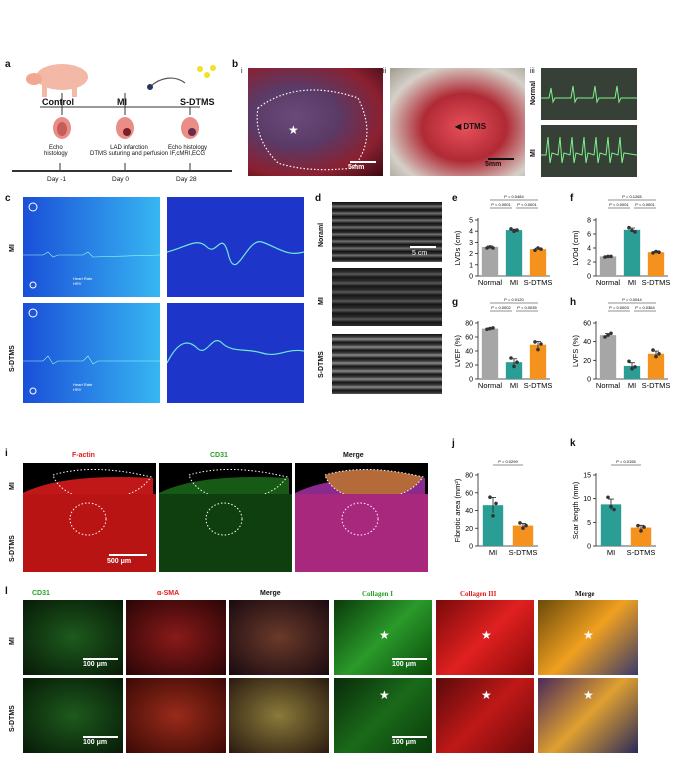 The image size is (685, 757). I want to click on group-label-mi: MI, so click(122, 102).